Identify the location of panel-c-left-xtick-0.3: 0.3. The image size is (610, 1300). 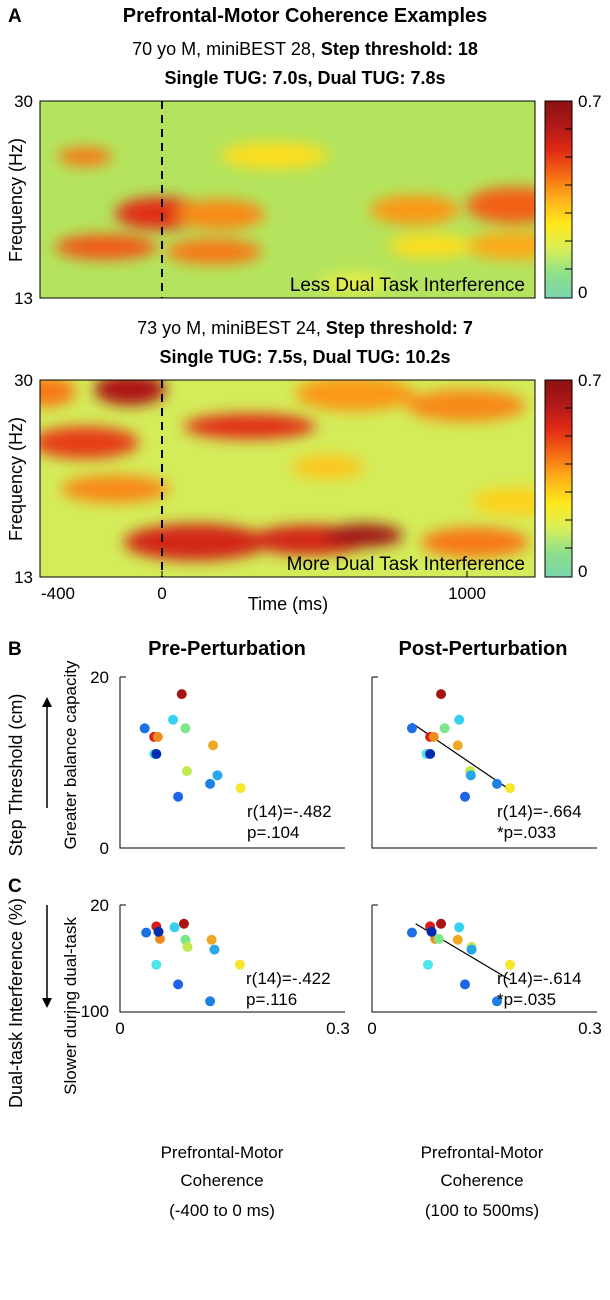
(338, 1028).